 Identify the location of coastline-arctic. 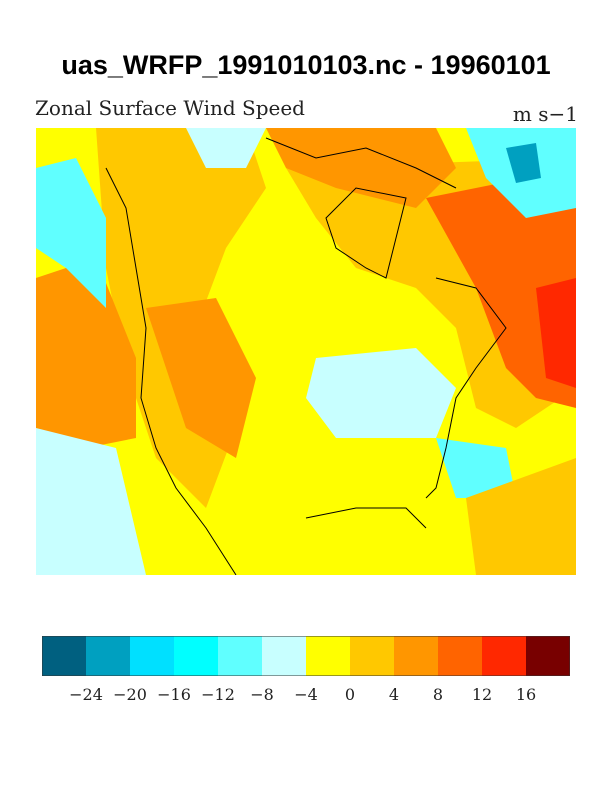
(361, 163).